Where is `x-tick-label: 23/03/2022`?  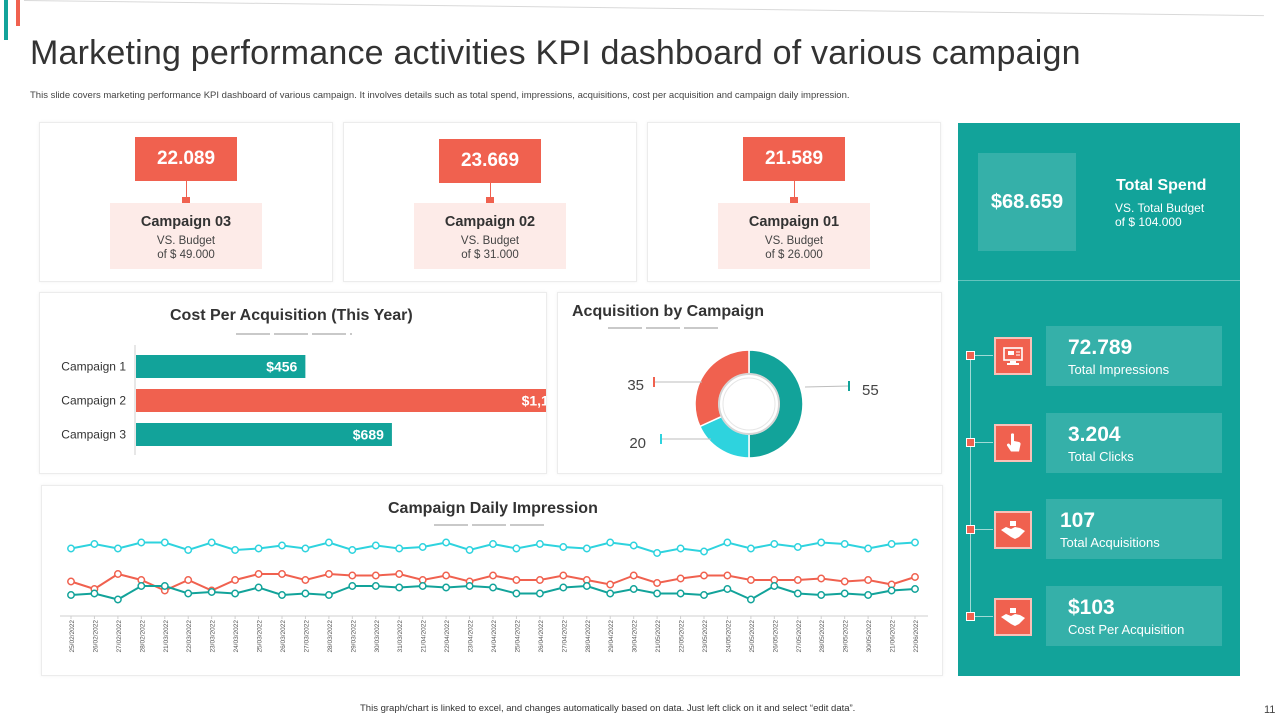
x-tick-label: 23/03/2022 is located at coordinates (213, 636).